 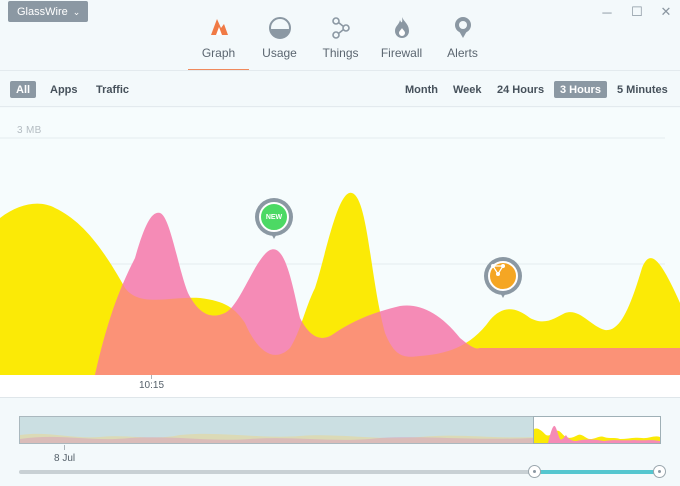 I want to click on network-node-icon, so click(x=503, y=276).